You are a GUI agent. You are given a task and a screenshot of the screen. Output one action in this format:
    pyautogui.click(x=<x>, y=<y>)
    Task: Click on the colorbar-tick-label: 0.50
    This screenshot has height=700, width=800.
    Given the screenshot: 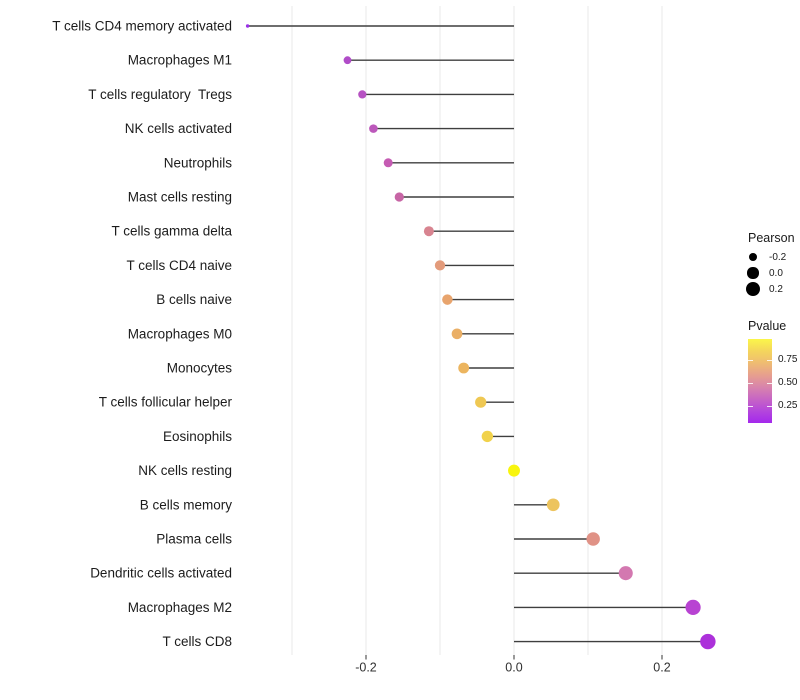 What is the action you would take?
    pyautogui.click(x=788, y=383)
    